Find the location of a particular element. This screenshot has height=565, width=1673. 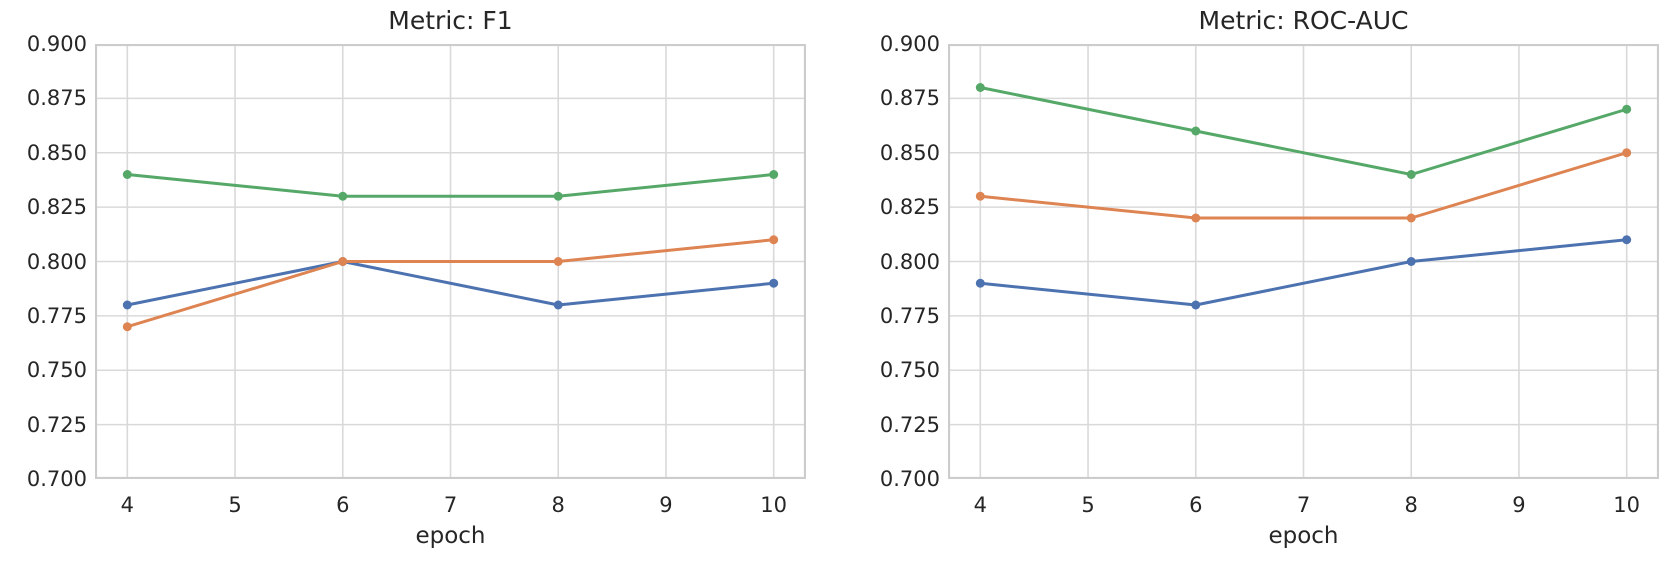

chart-title-f1: Metric: F1 is located at coordinates (450, 20).